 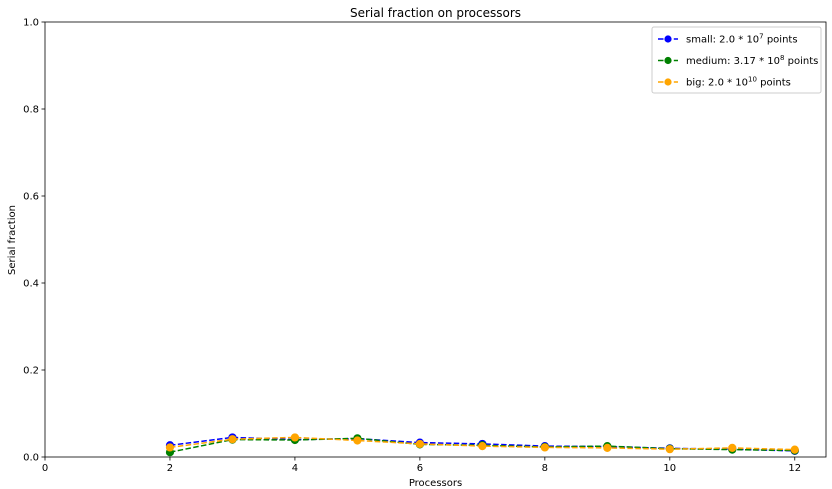 What do you see at coordinates (738, 82) in the screenshot?
I see `legend-label: big: 2.0 * 1010 points` at bounding box center [738, 82].